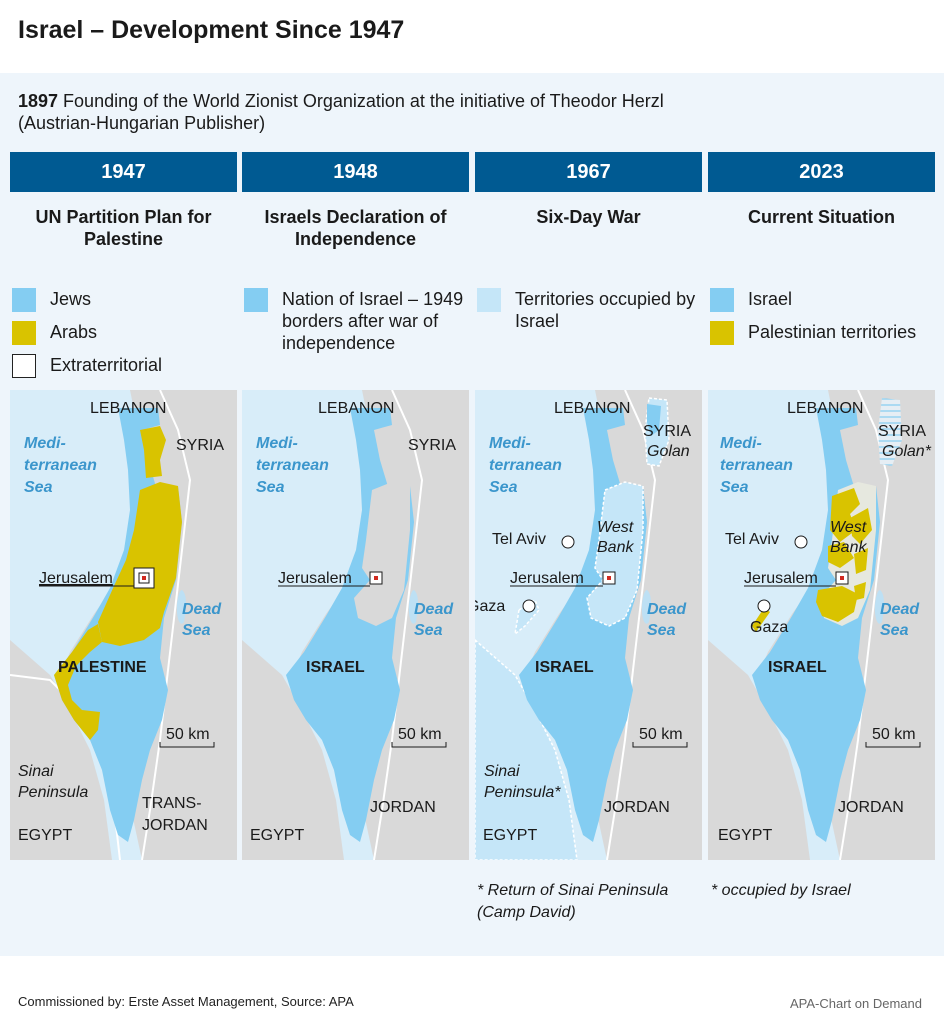 Image resolution: width=944 pixels, height=1024 pixels. Describe the element at coordinates (770, 299) in the screenshot. I see `legend-label: Israel` at that location.